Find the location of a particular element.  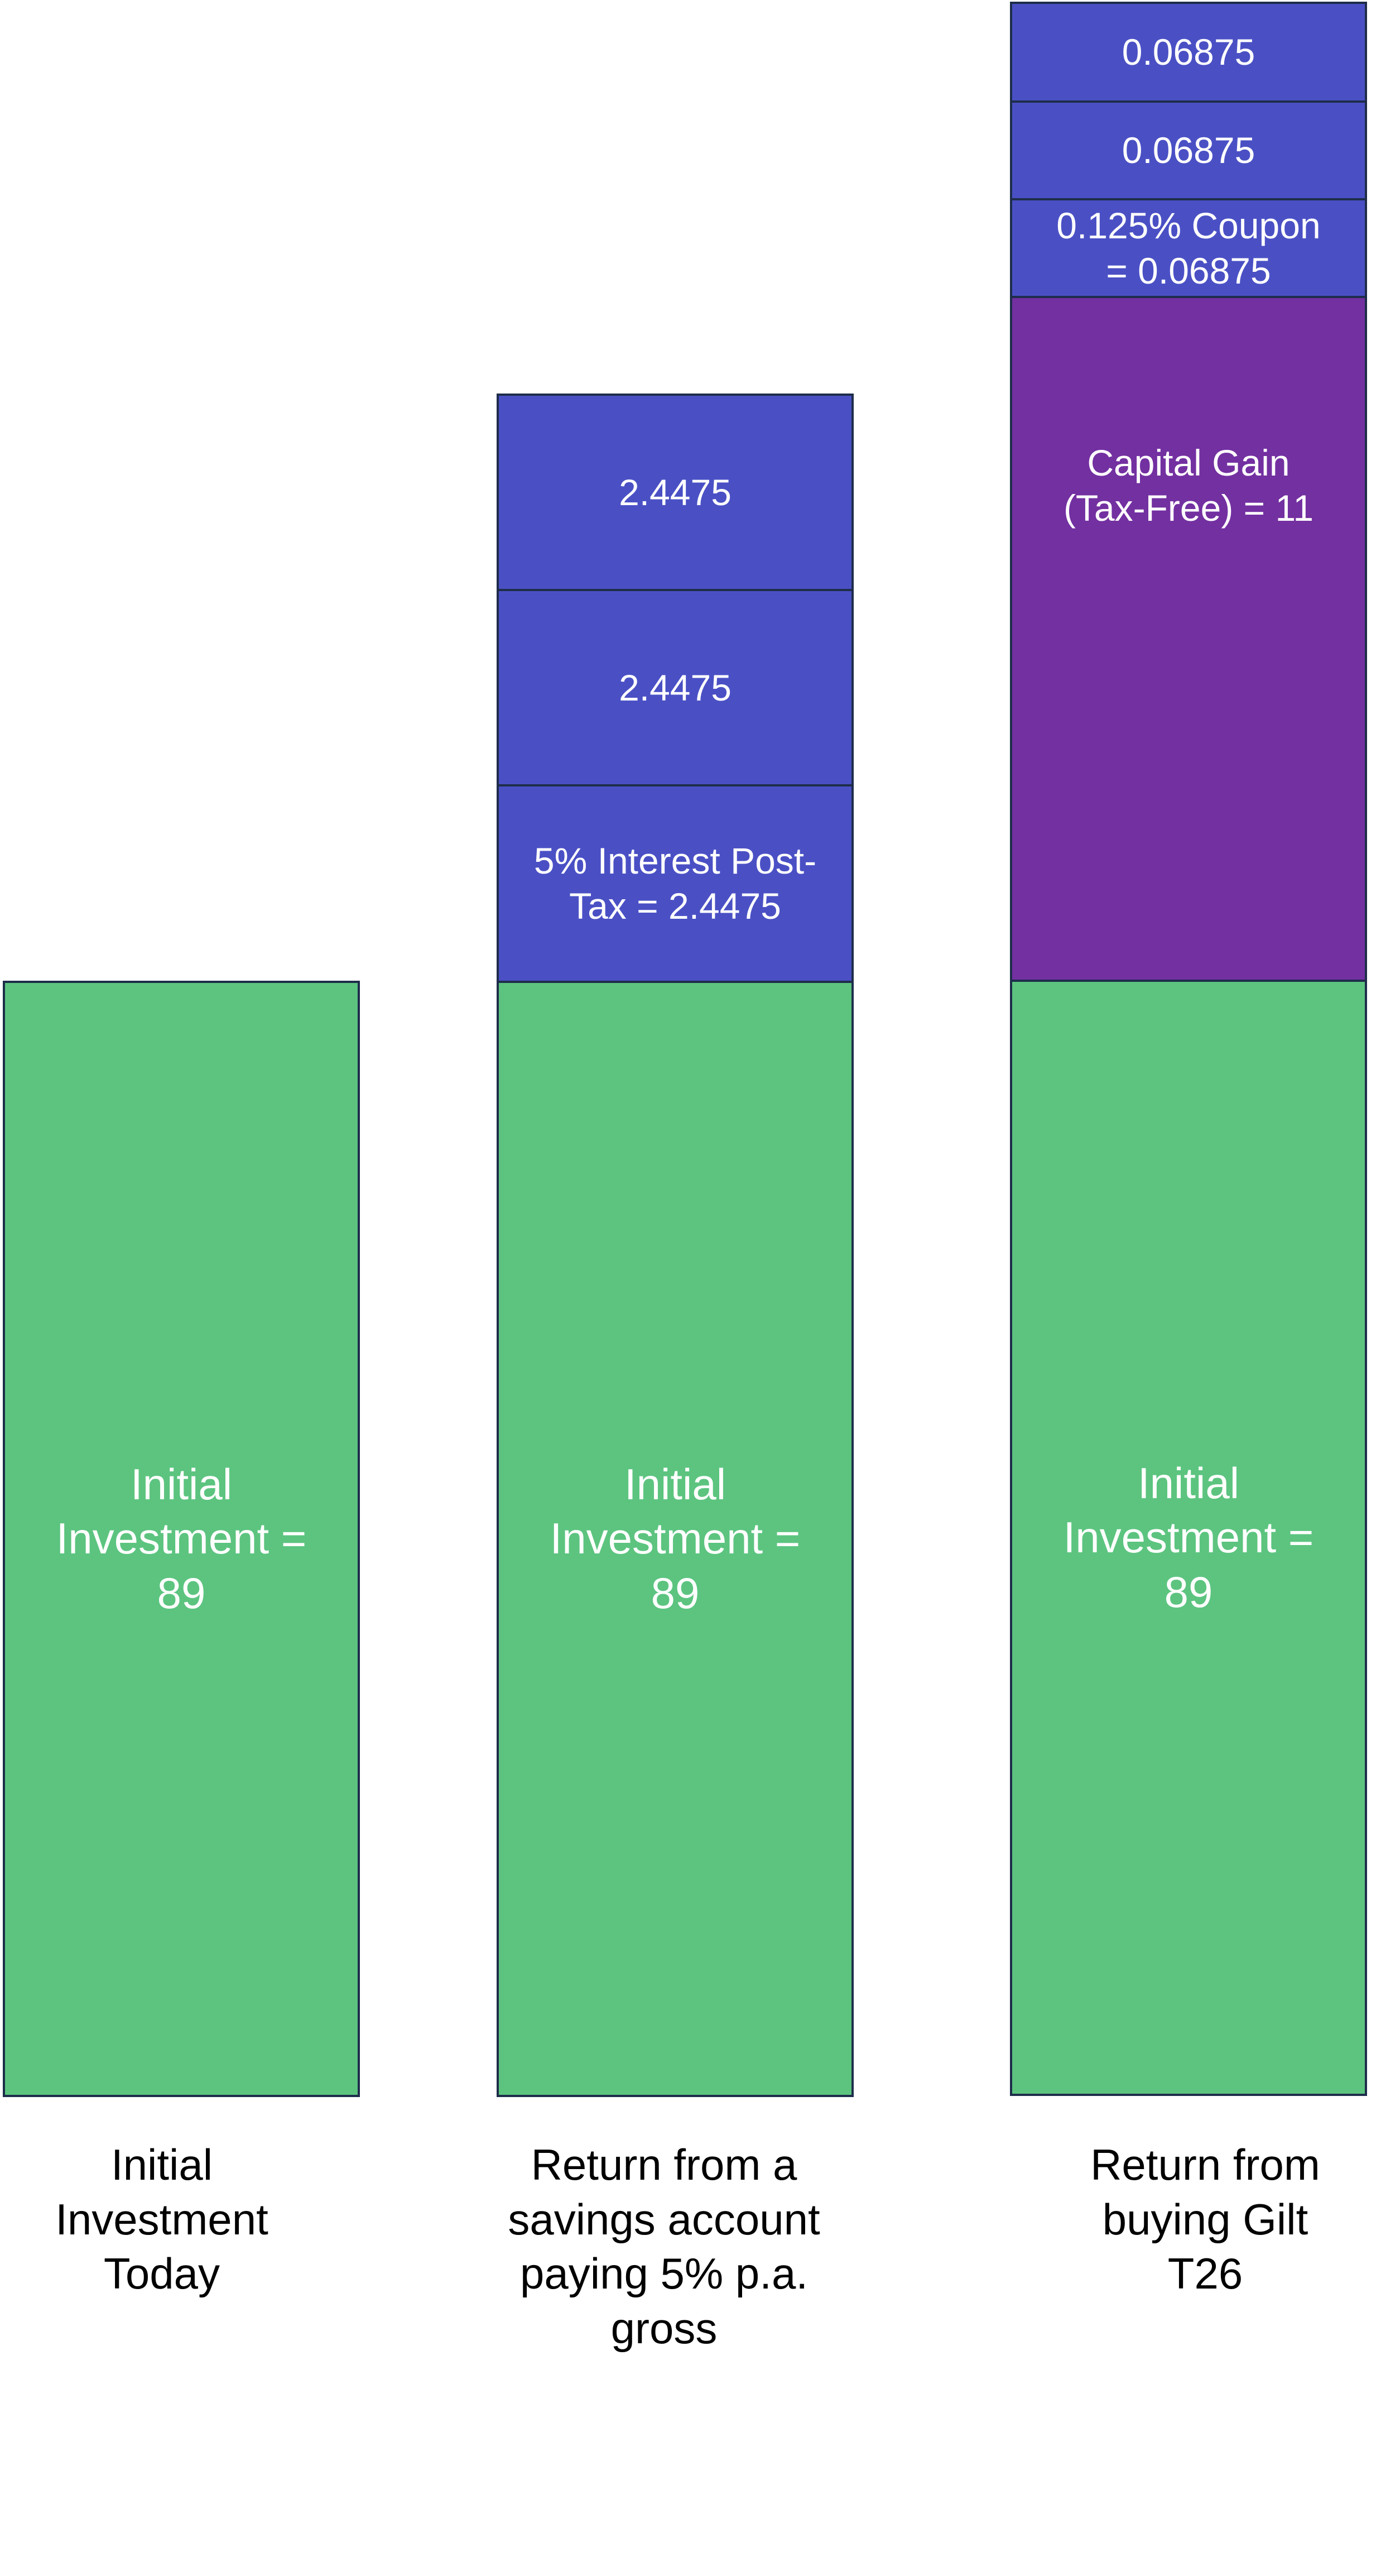

savings-interest-year-1-block: 5% Interest Post- Tax = 2.4475 is located at coordinates (675, 883).